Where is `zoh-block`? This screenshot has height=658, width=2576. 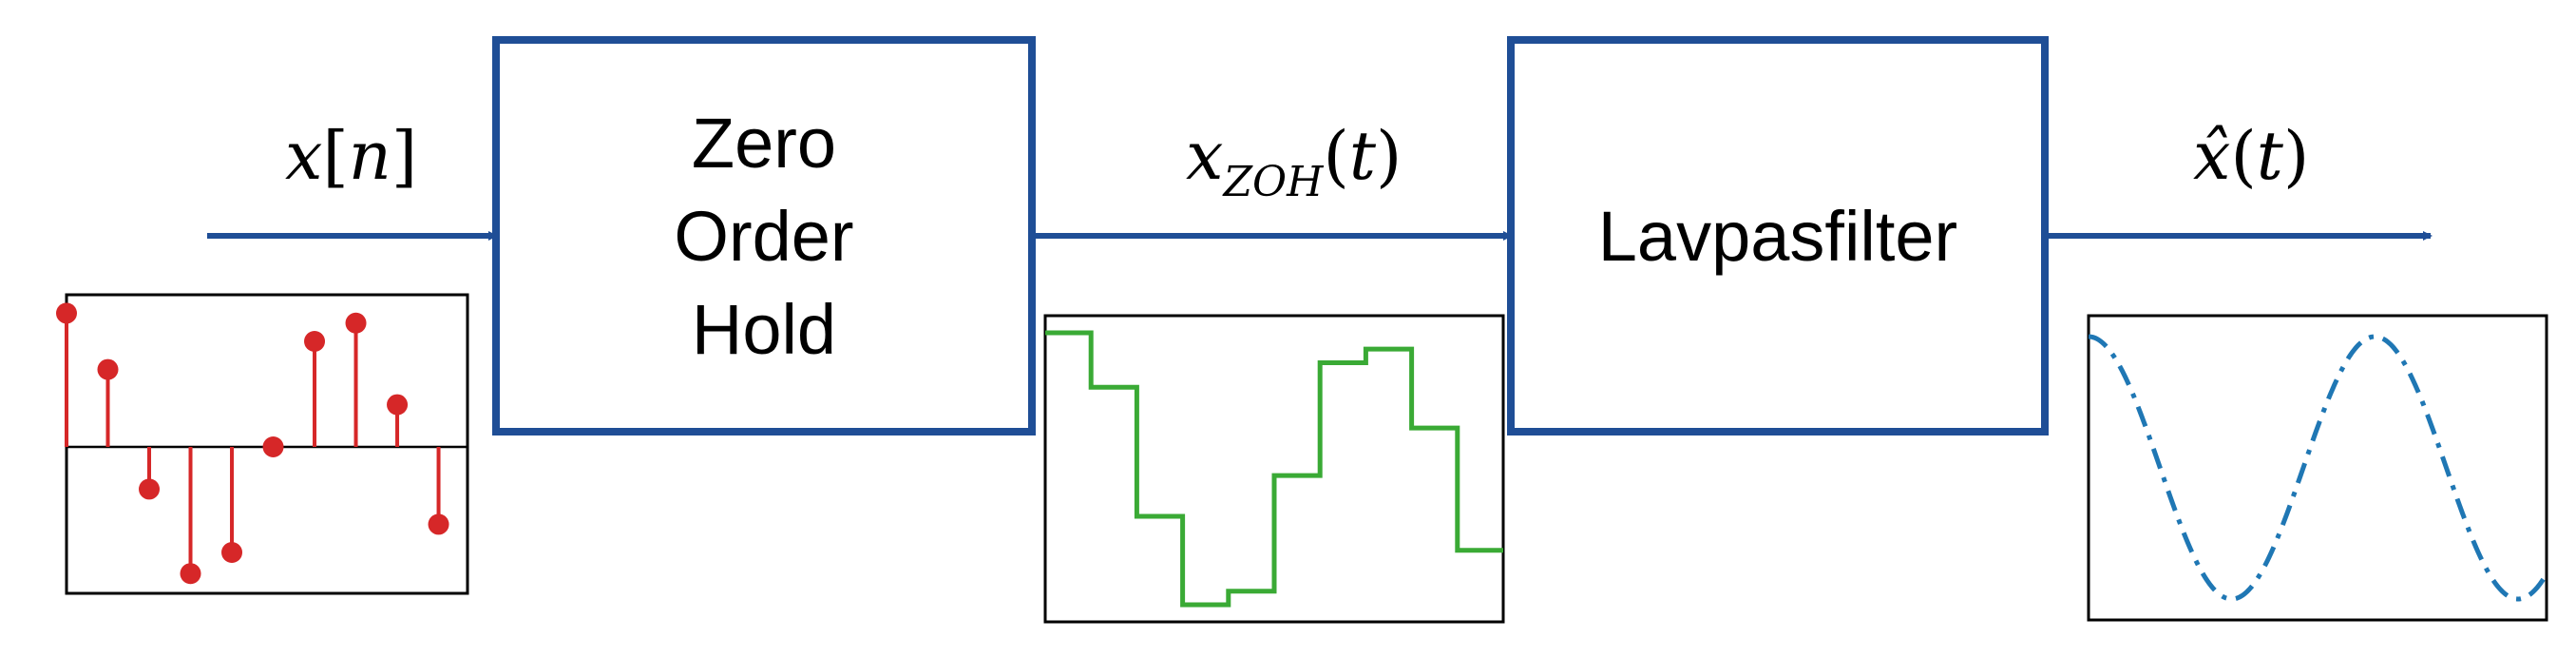
zoh-block is located at coordinates (764, 235).